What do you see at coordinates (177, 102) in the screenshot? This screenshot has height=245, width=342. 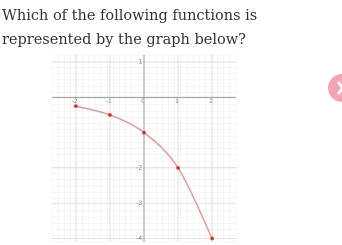 I see `x-tick-label: 1` at bounding box center [177, 102].